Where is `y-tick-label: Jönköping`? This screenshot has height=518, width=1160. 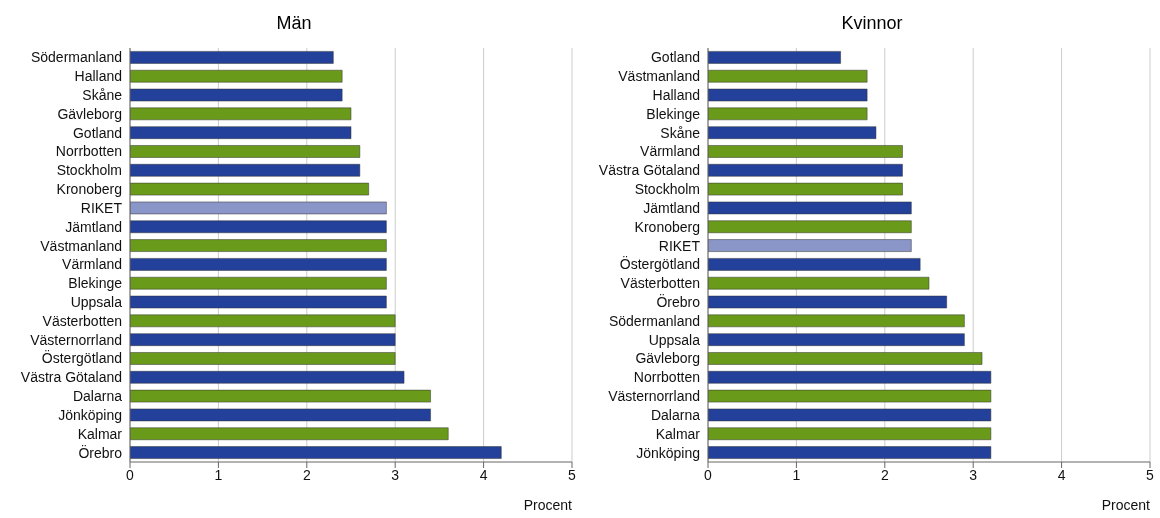 y-tick-label: Jönköping is located at coordinates (90, 414).